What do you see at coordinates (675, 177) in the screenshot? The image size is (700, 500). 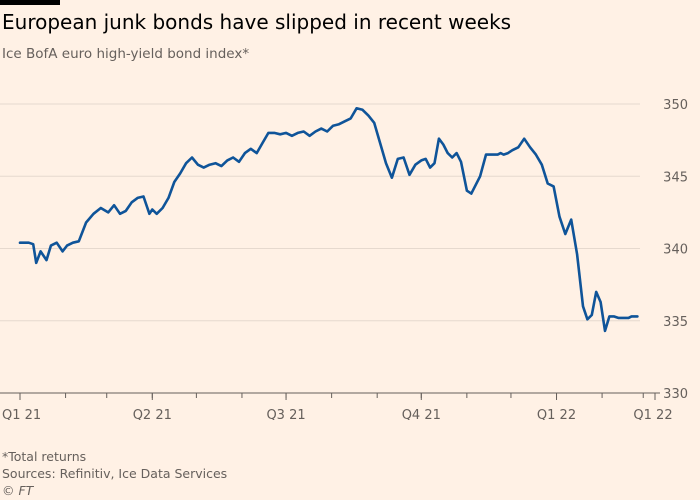 I see `y-tick-label-345: 345` at bounding box center [675, 177].